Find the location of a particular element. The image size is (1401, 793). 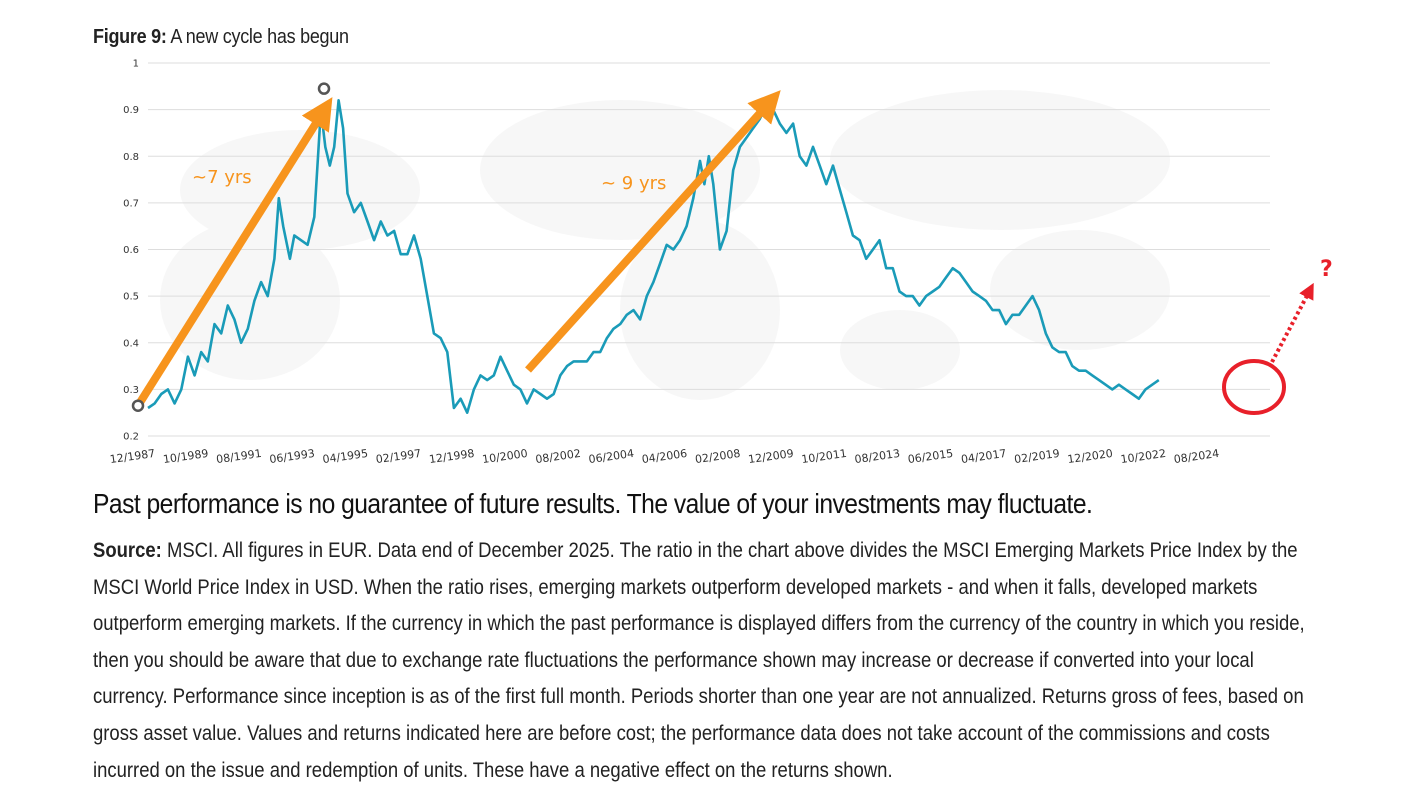

x-tick-label: 10/2011 is located at coordinates (824, 456).